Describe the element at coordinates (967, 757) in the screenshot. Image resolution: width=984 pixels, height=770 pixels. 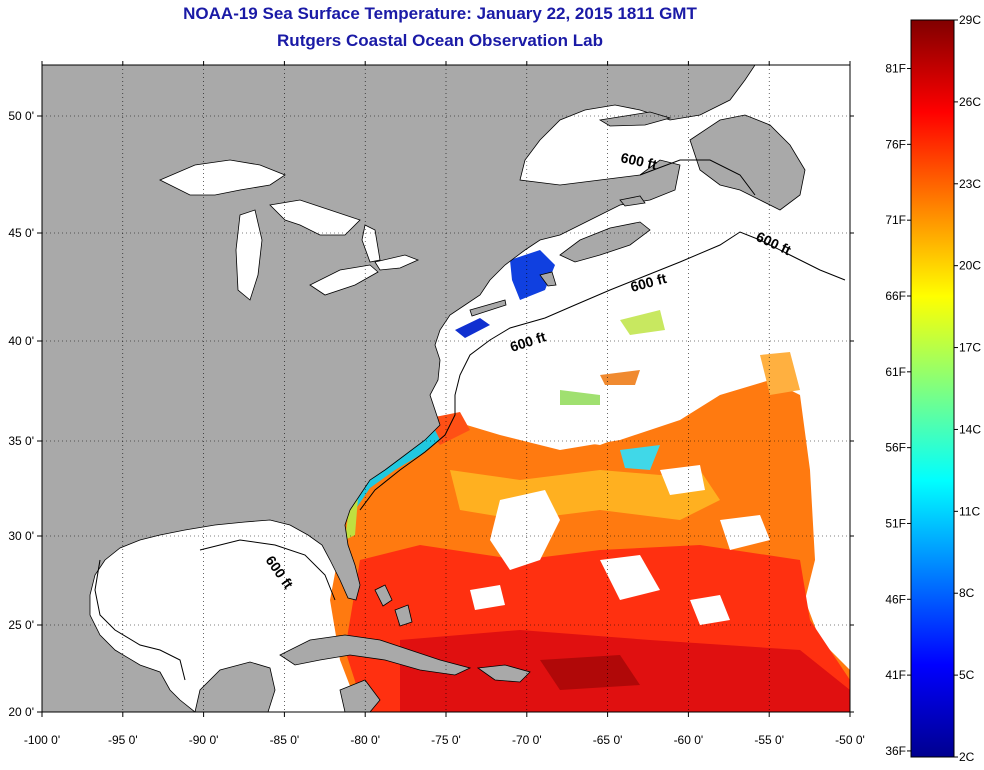
I see `colorbar-label-c: 2C` at that location.